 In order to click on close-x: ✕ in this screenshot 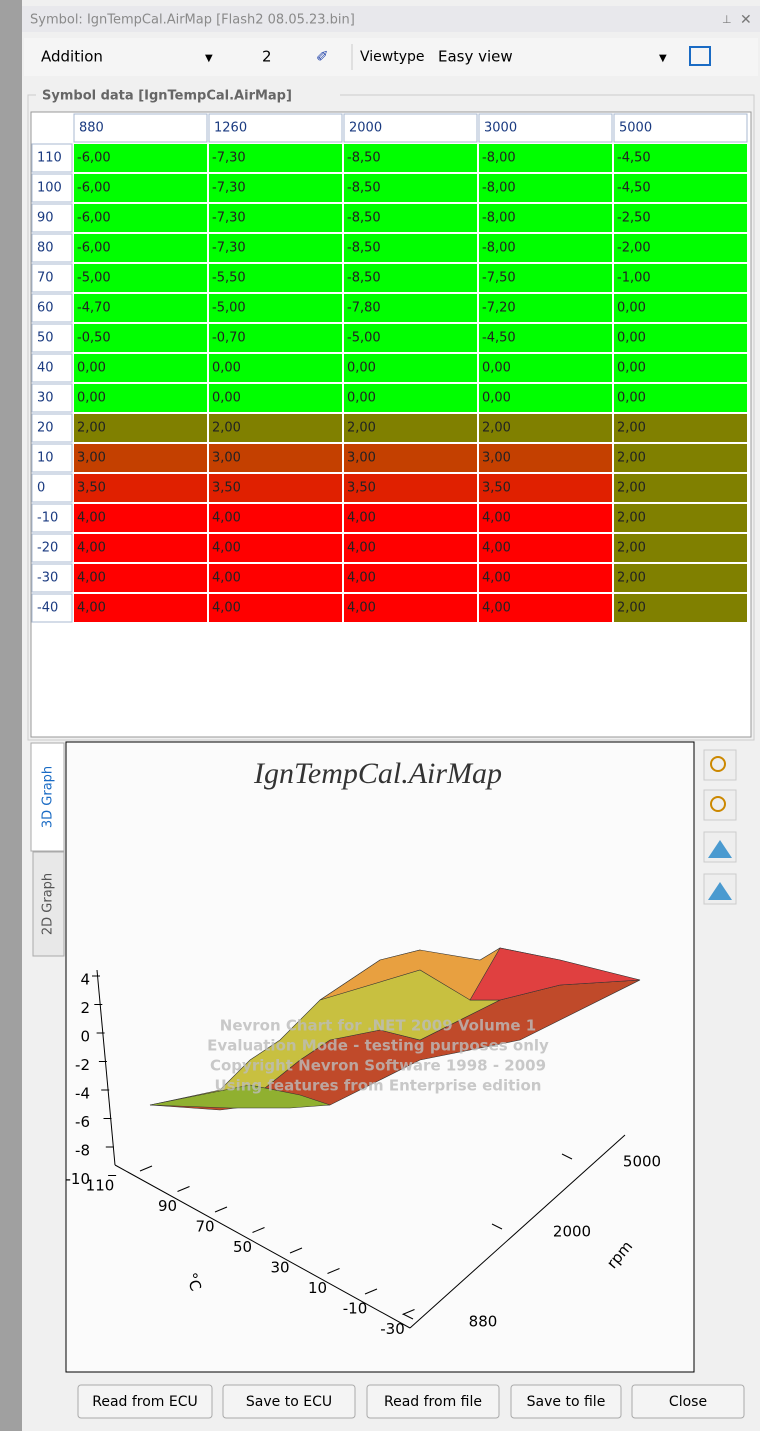, I will do `click(746, 20)`.